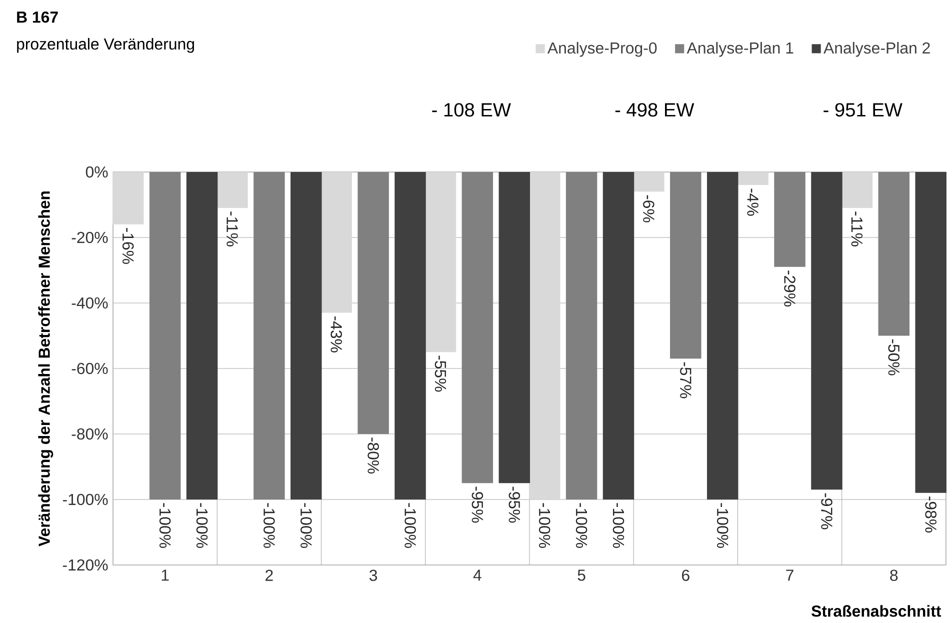 The image size is (952, 623). What do you see at coordinates (165, 575) in the screenshot?
I see `x-tick-label: 1` at bounding box center [165, 575].